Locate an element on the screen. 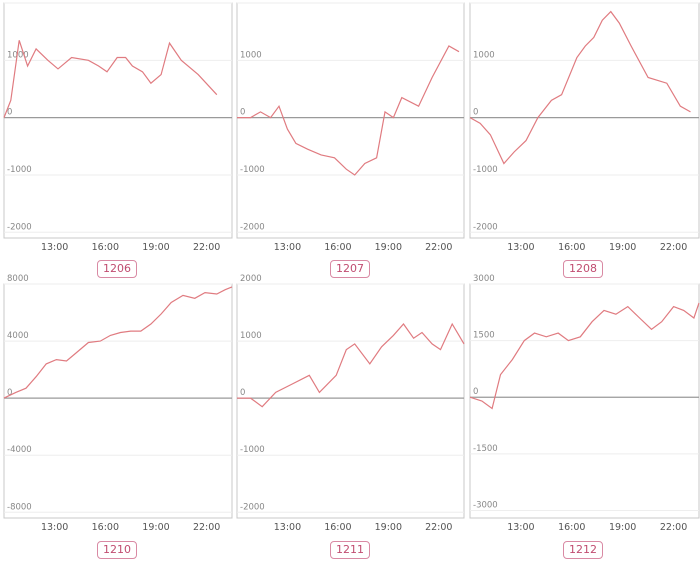 The height and width of the screenshot is (562, 700). chart-label-badge: 1212 is located at coordinates (583, 550).